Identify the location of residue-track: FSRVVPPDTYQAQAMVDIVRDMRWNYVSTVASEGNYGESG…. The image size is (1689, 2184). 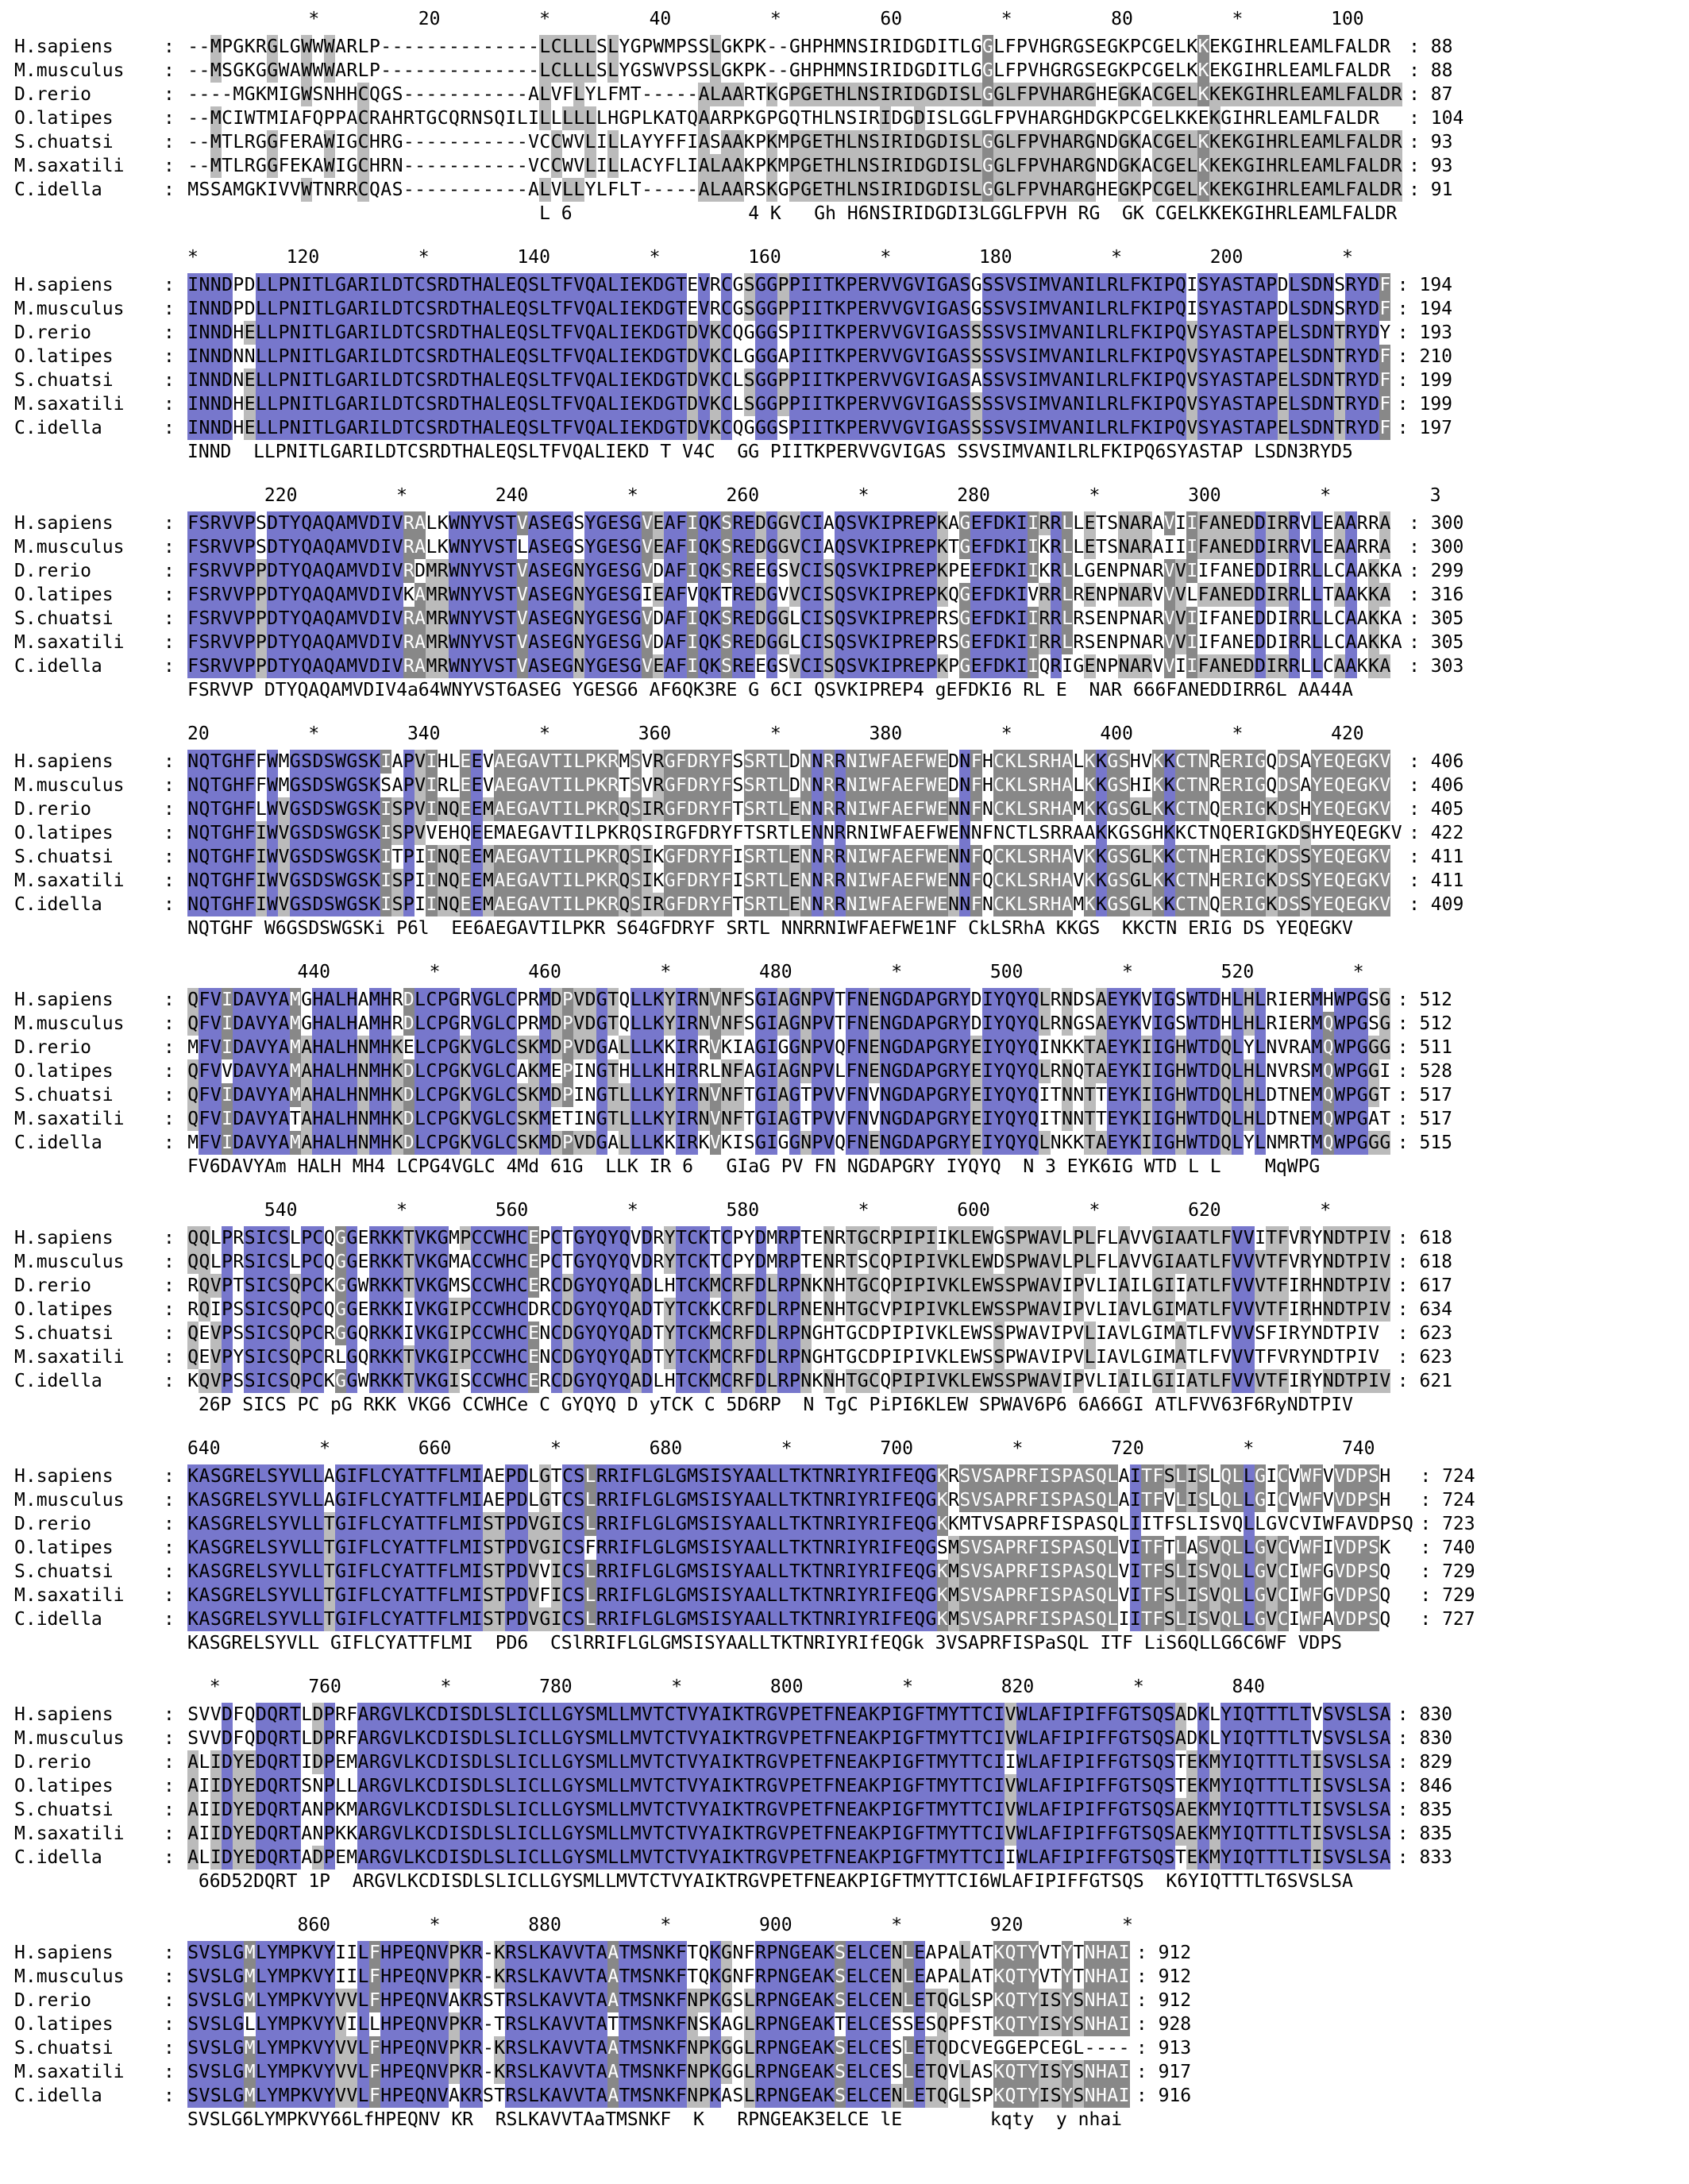
(794, 571).